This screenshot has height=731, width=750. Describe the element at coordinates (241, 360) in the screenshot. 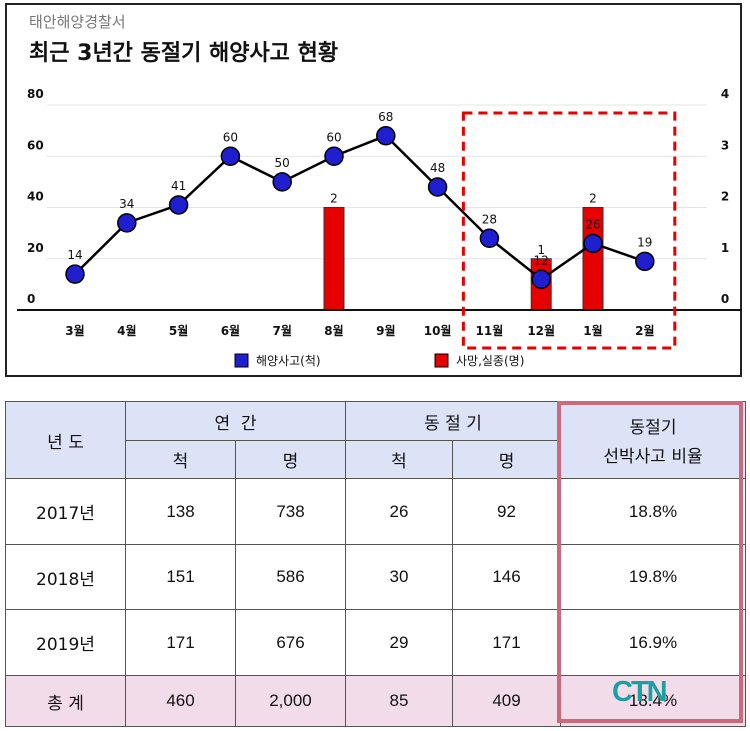

I see `legend-swatch-line` at that location.